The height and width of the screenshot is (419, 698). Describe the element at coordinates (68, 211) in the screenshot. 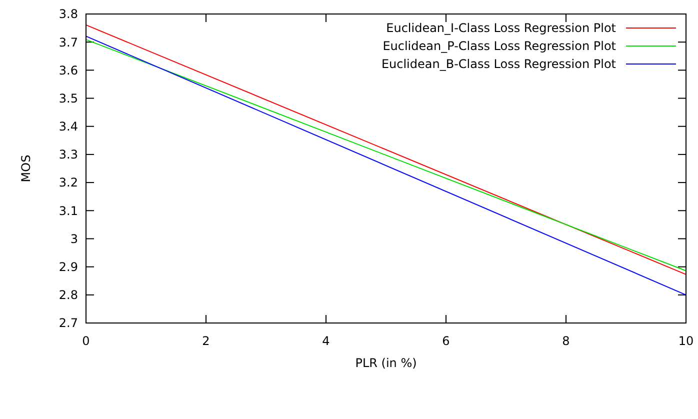

I see `y-tick-label: 3.1` at that location.